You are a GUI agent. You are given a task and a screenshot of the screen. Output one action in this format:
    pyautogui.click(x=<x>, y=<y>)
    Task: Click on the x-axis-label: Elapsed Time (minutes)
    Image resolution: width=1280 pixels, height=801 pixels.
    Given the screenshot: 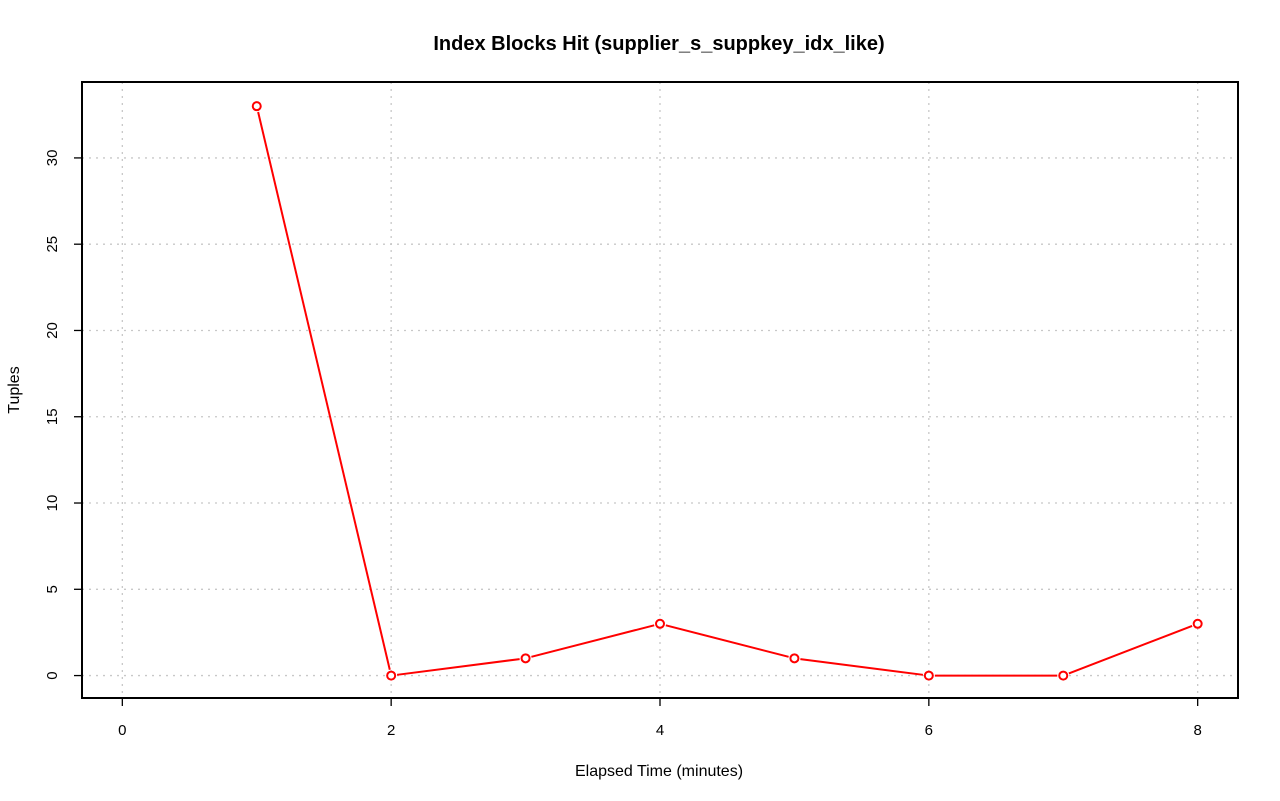 What is the action you would take?
    pyautogui.click(x=659, y=771)
    